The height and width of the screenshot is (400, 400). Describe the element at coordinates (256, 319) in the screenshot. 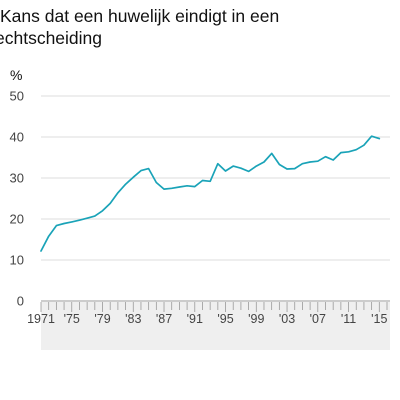

I see `x-tick-label: '99` at that location.